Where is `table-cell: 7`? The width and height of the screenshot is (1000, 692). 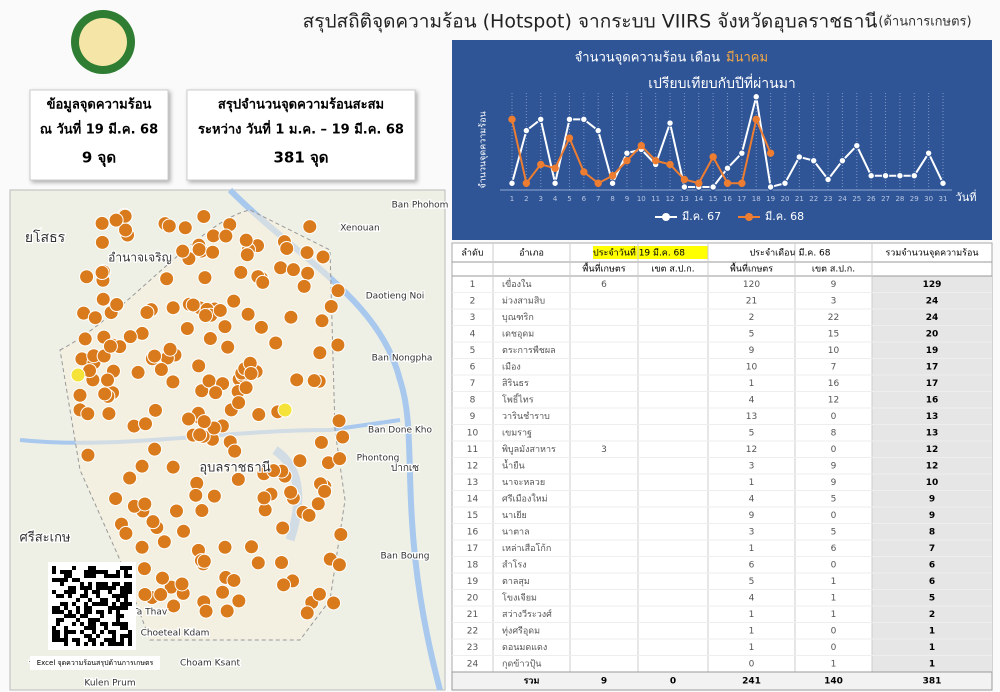
table-cell: 7 is located at coordinates (932, 549).